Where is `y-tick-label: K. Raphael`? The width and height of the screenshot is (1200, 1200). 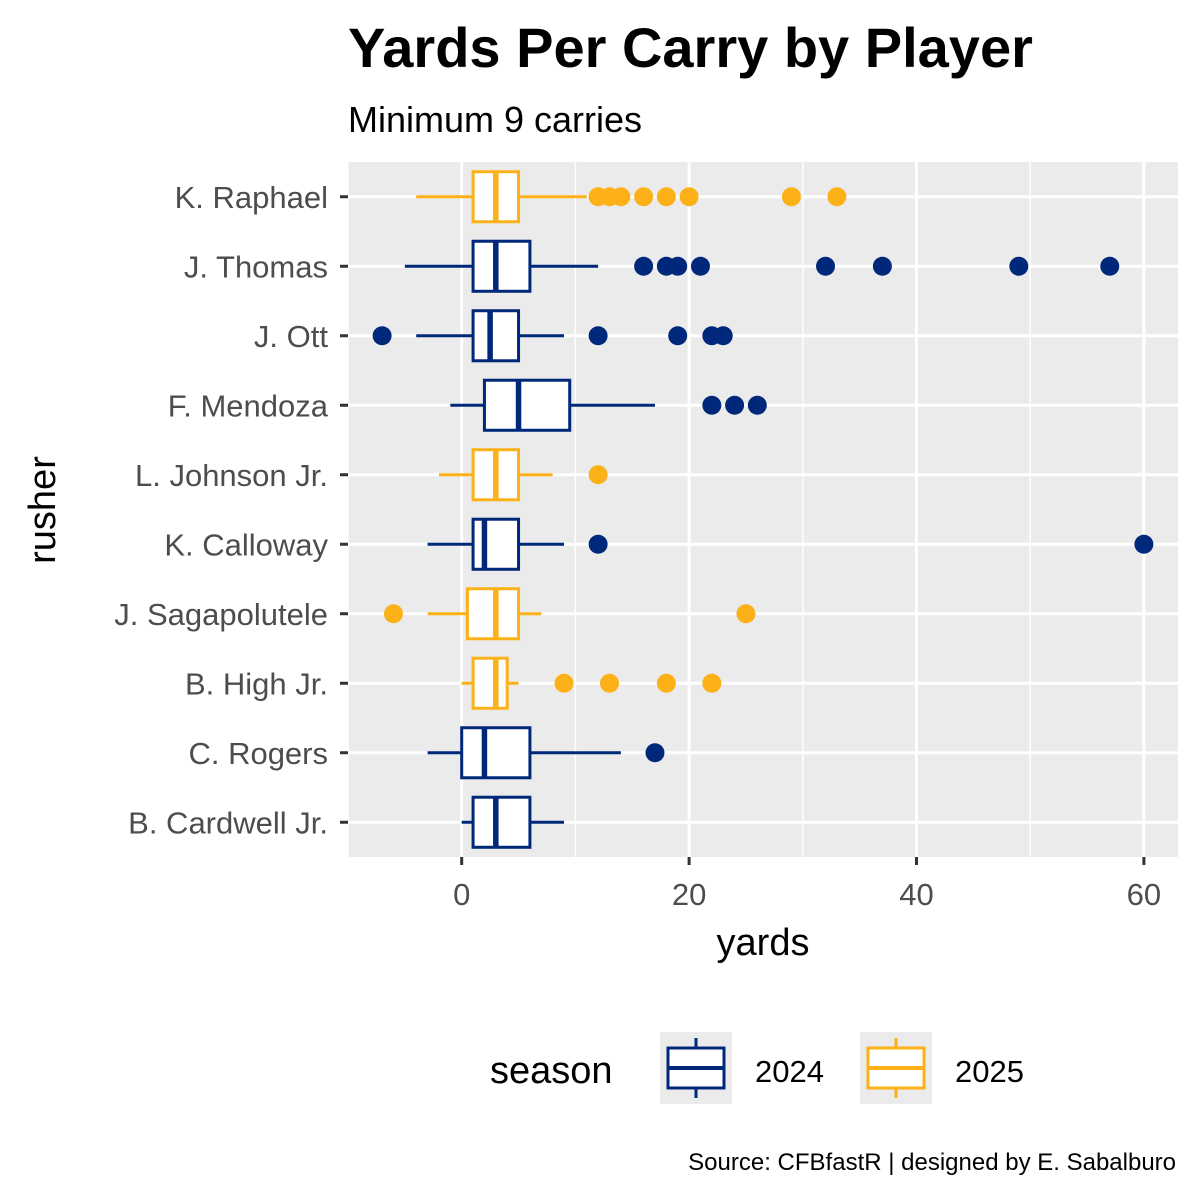 y-tick-label: K. Raphael is located at coordinates (251, 197).